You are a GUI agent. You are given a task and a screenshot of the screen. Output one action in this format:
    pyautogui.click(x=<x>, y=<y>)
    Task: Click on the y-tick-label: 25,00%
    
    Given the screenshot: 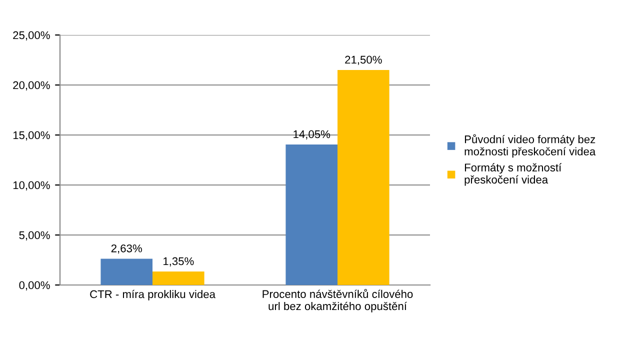 What is the action you would take?
    pyautogui.click(x=31, y=35)
    